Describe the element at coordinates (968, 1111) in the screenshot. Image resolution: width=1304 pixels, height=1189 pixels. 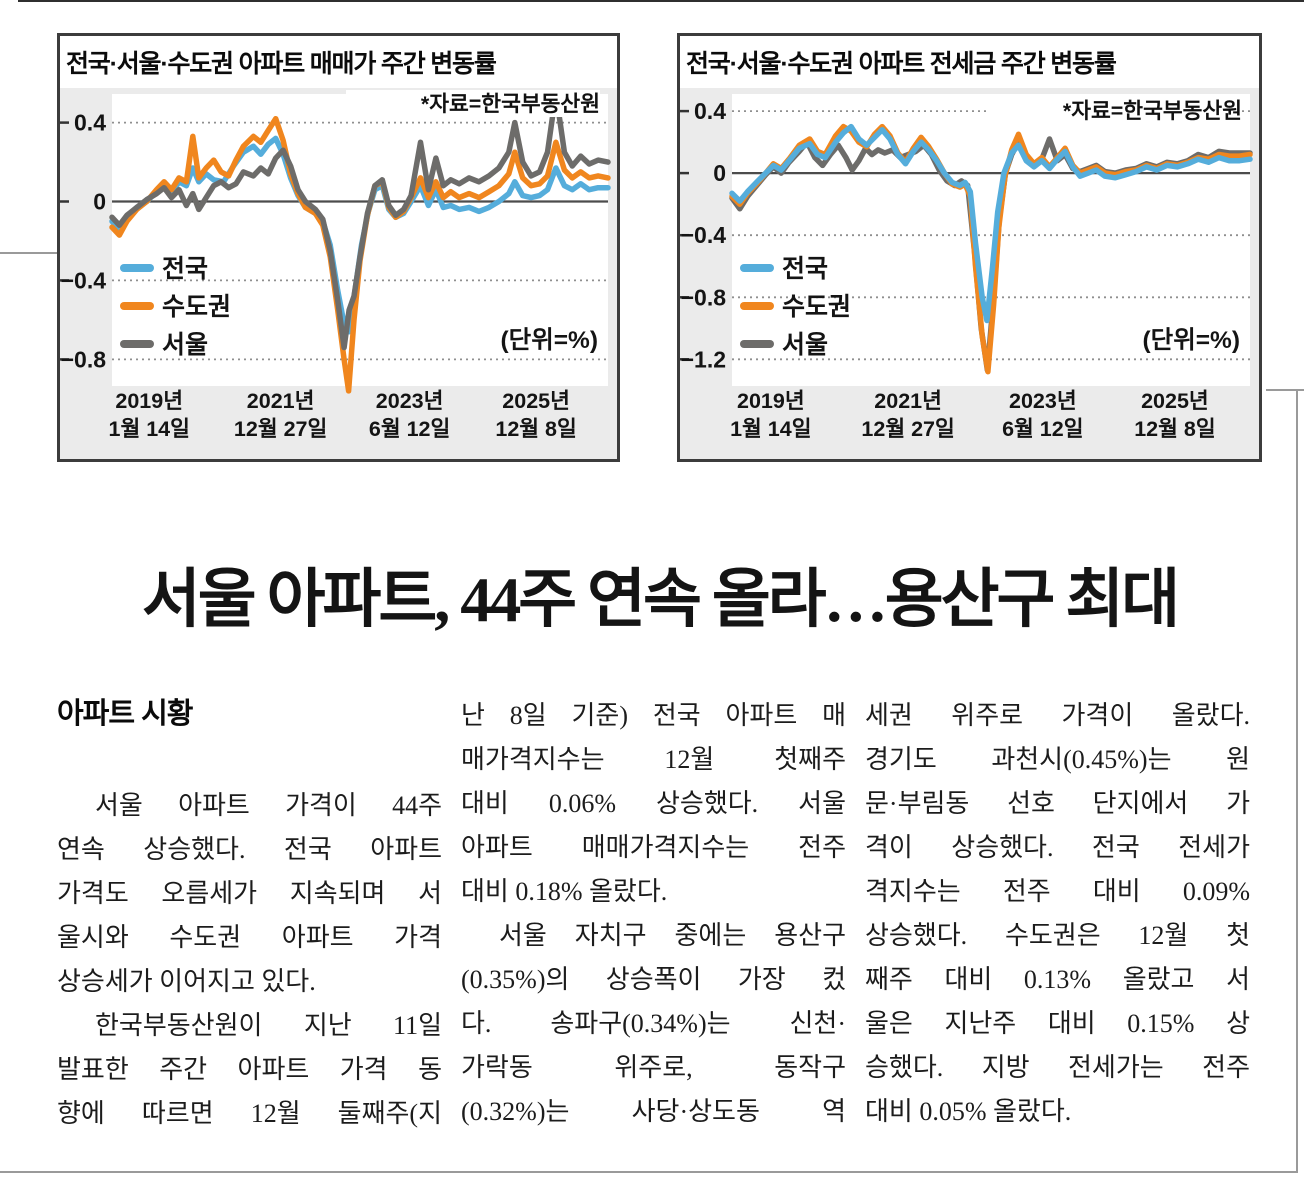
I see `article-line: 대비 0.05% 올랐다.` at that location.